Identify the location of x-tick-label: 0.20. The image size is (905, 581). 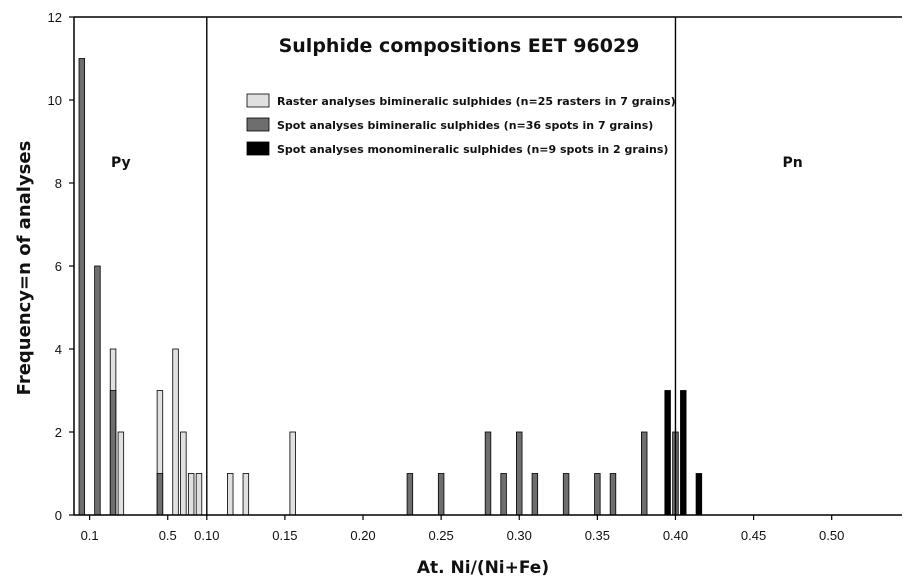
(362, 535).